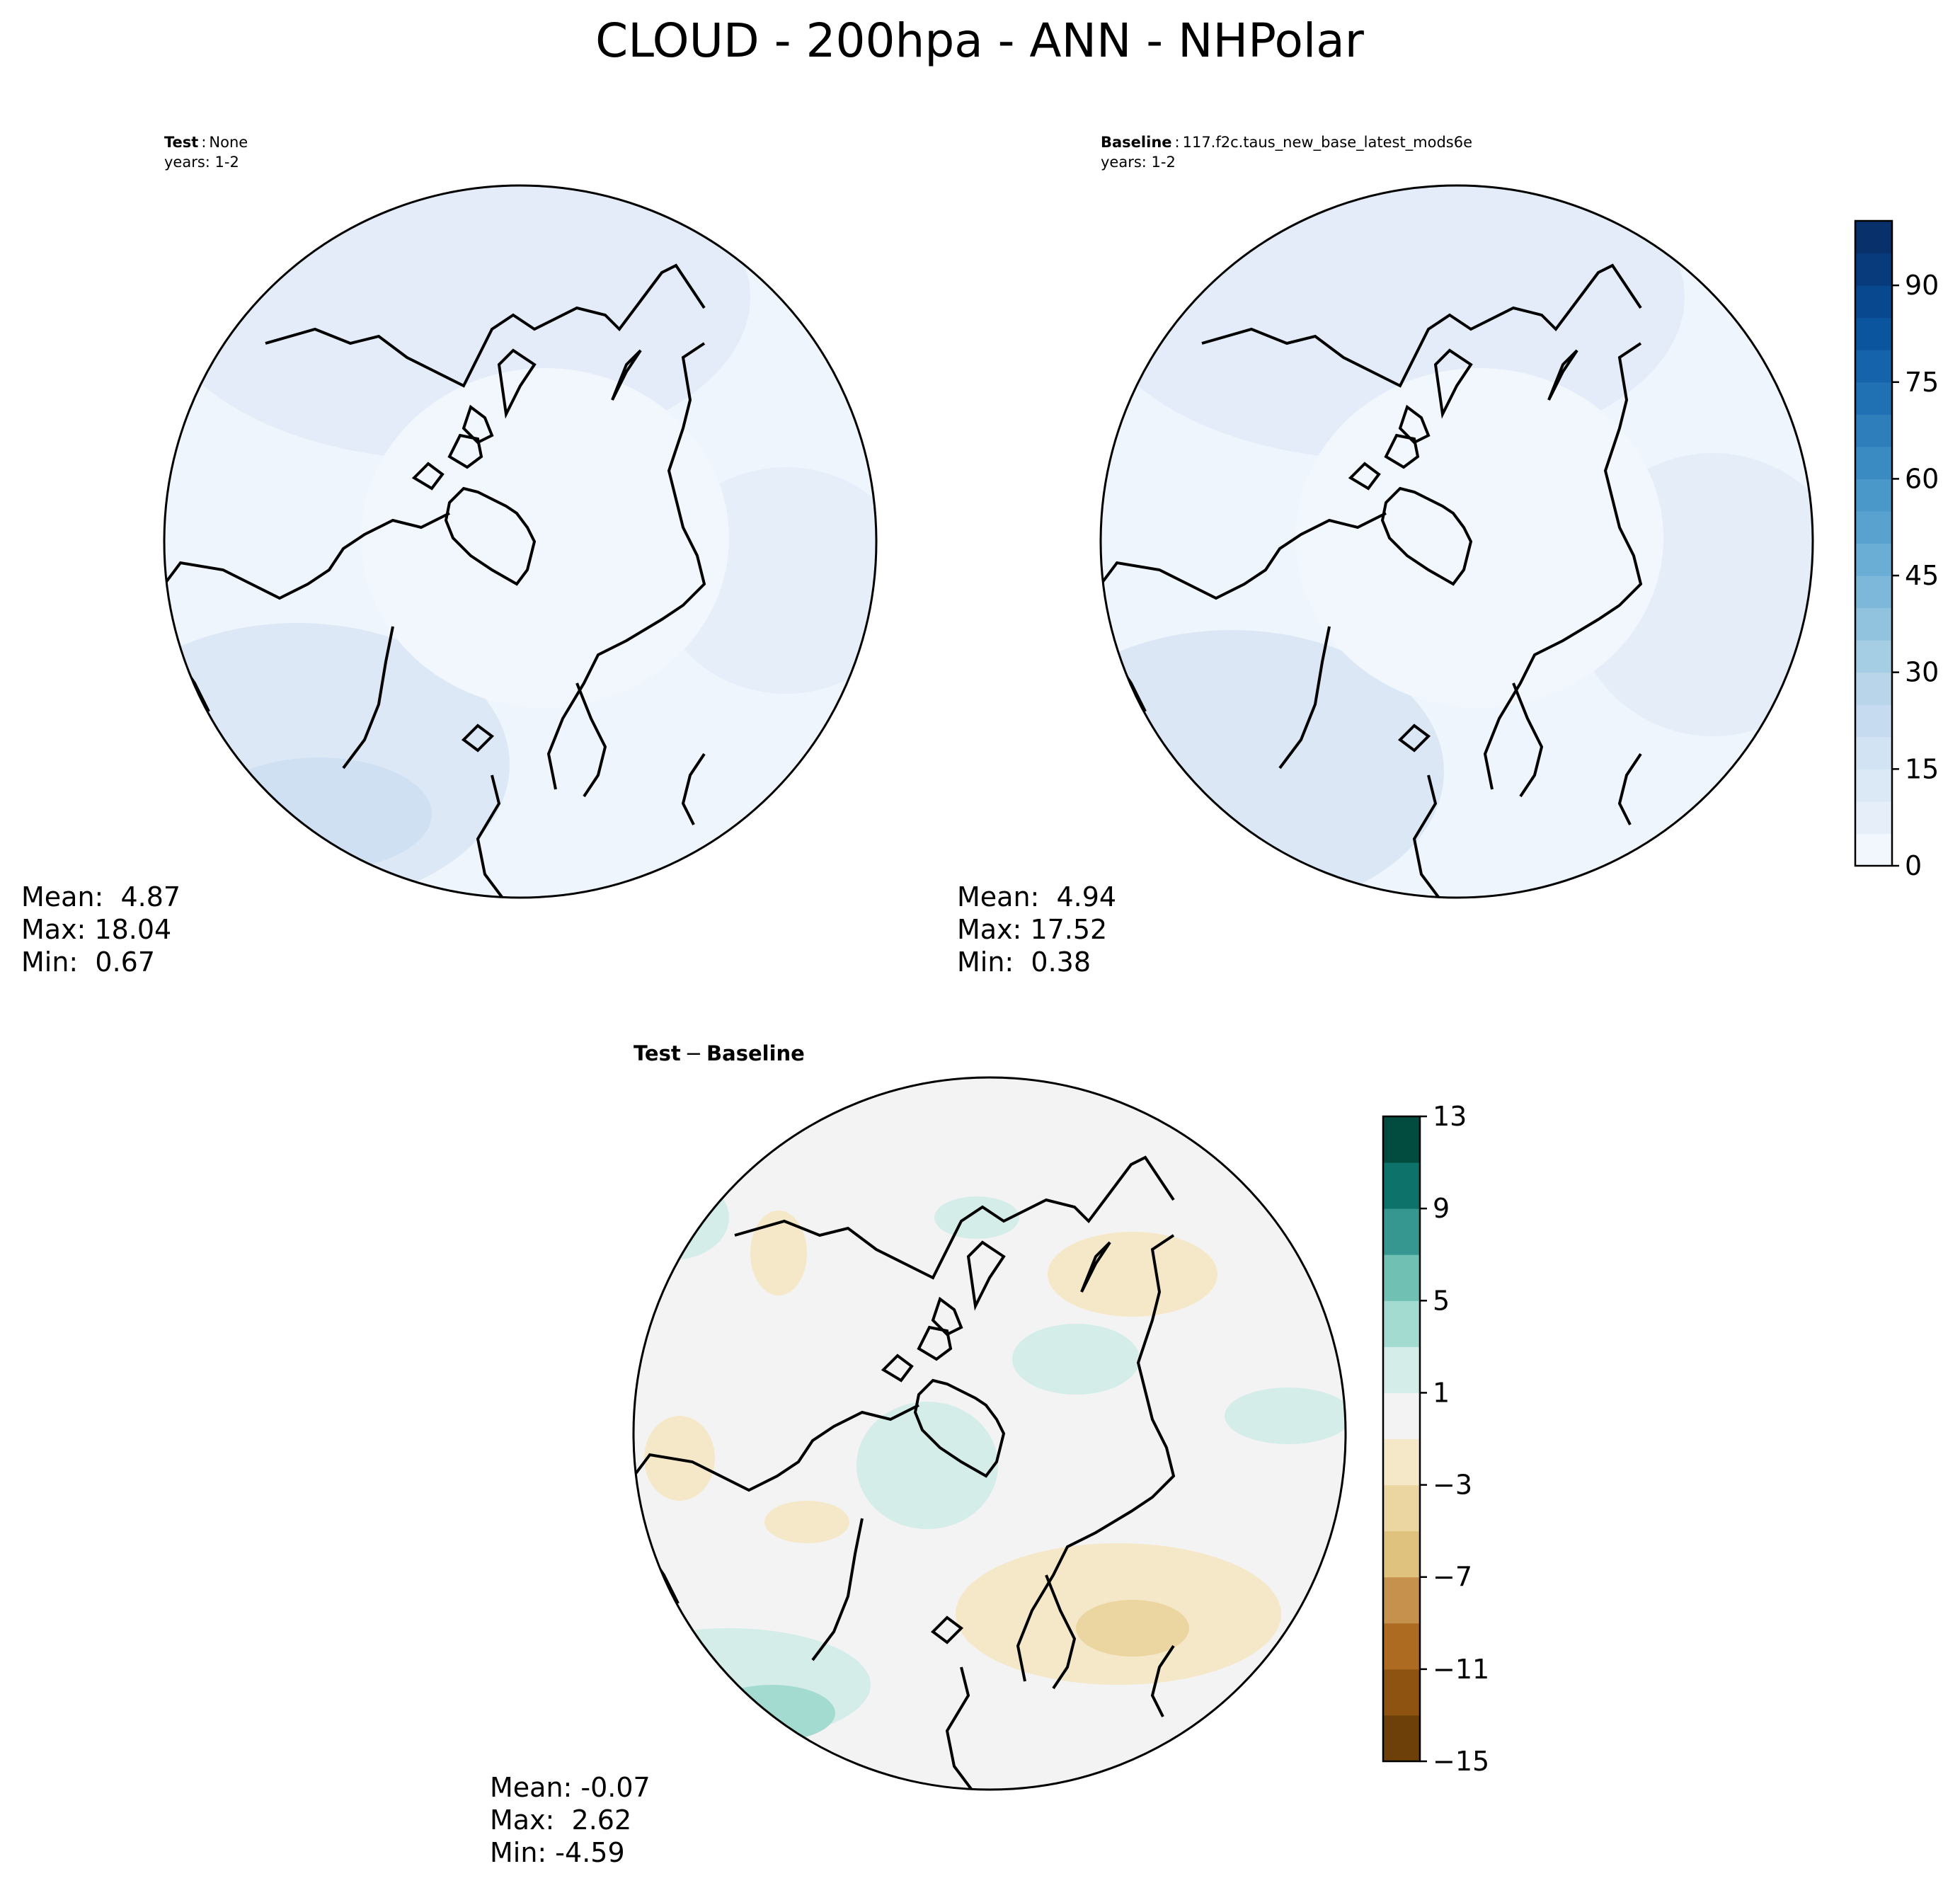  Describe the element at coordinates (1452, 1578) in the screenshot. I see `diff-colorbar-tick-label: −7` at that location.